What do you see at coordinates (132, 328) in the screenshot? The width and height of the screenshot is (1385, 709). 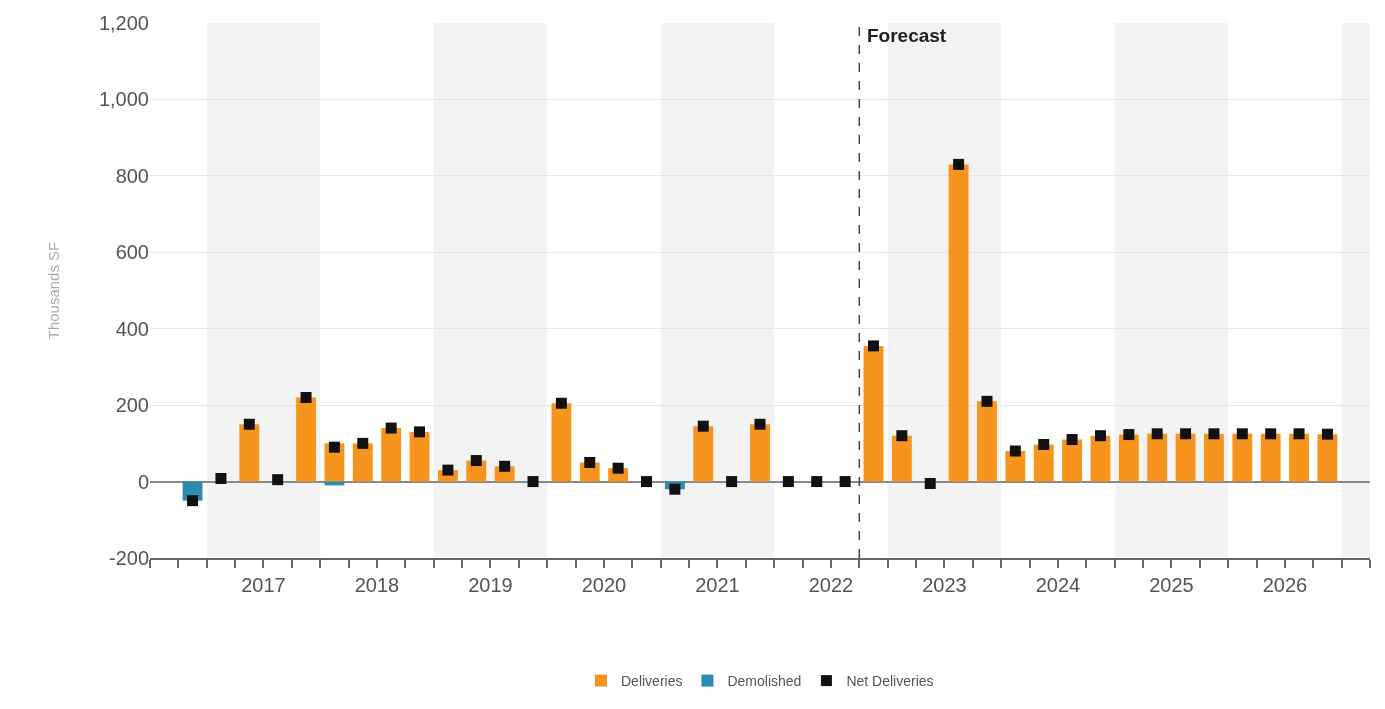 I see `y-tick-label: 400` at bounding box center [132, 328].